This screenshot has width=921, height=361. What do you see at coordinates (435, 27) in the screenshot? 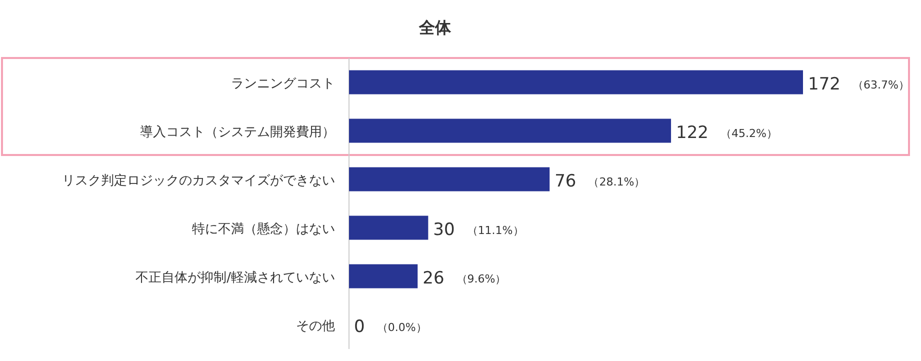
I see `chart-title: 全体` at bounding box center [435, 27].